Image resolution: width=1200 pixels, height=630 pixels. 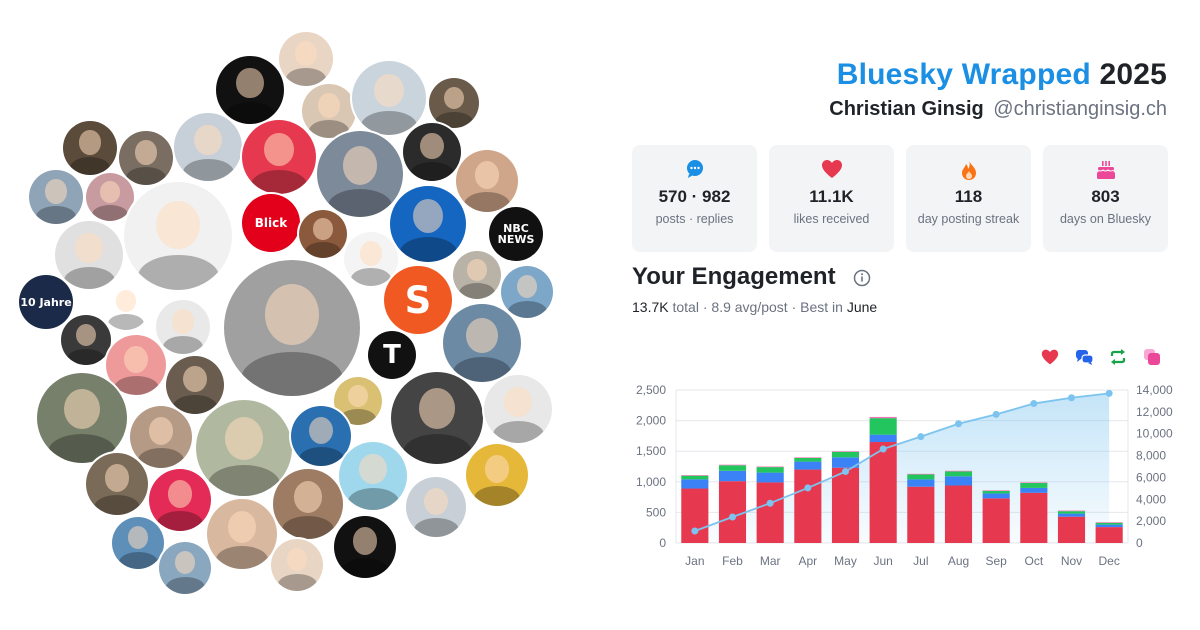 I want to click on y-right-tick-label: 0, so click(x=1139, y=543).